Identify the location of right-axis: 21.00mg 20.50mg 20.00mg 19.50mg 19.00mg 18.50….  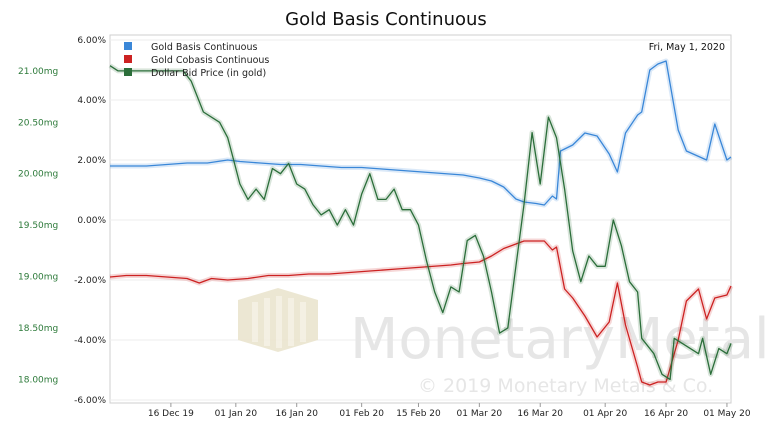
(38, 226).